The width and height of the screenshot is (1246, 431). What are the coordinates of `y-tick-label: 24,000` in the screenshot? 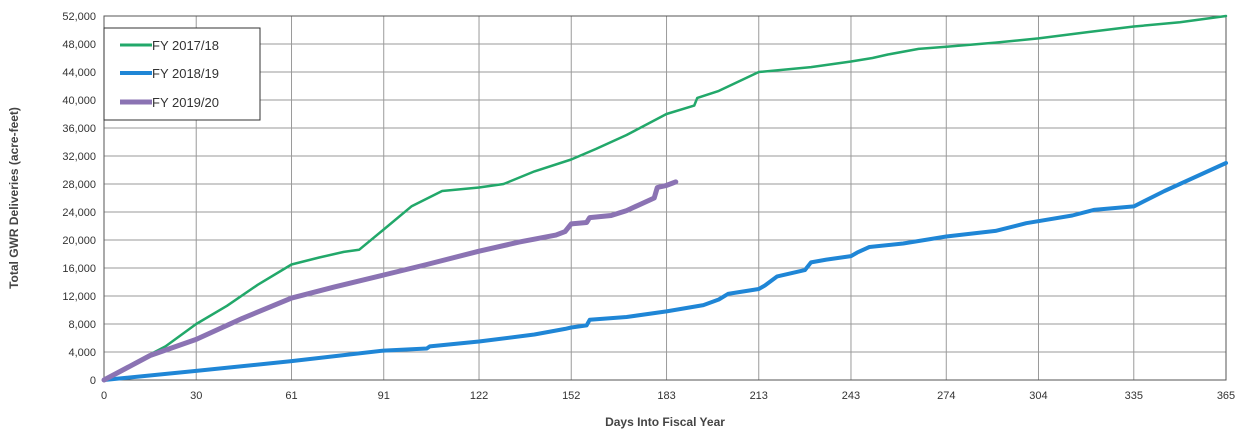 It's located at (79, 213).